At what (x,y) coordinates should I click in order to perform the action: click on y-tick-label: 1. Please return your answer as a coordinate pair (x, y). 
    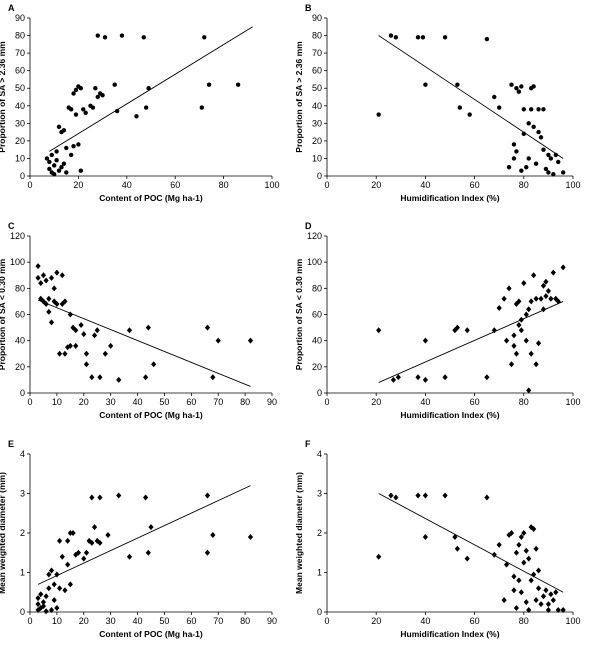
    Looking at the image, I should click on (319, 573).